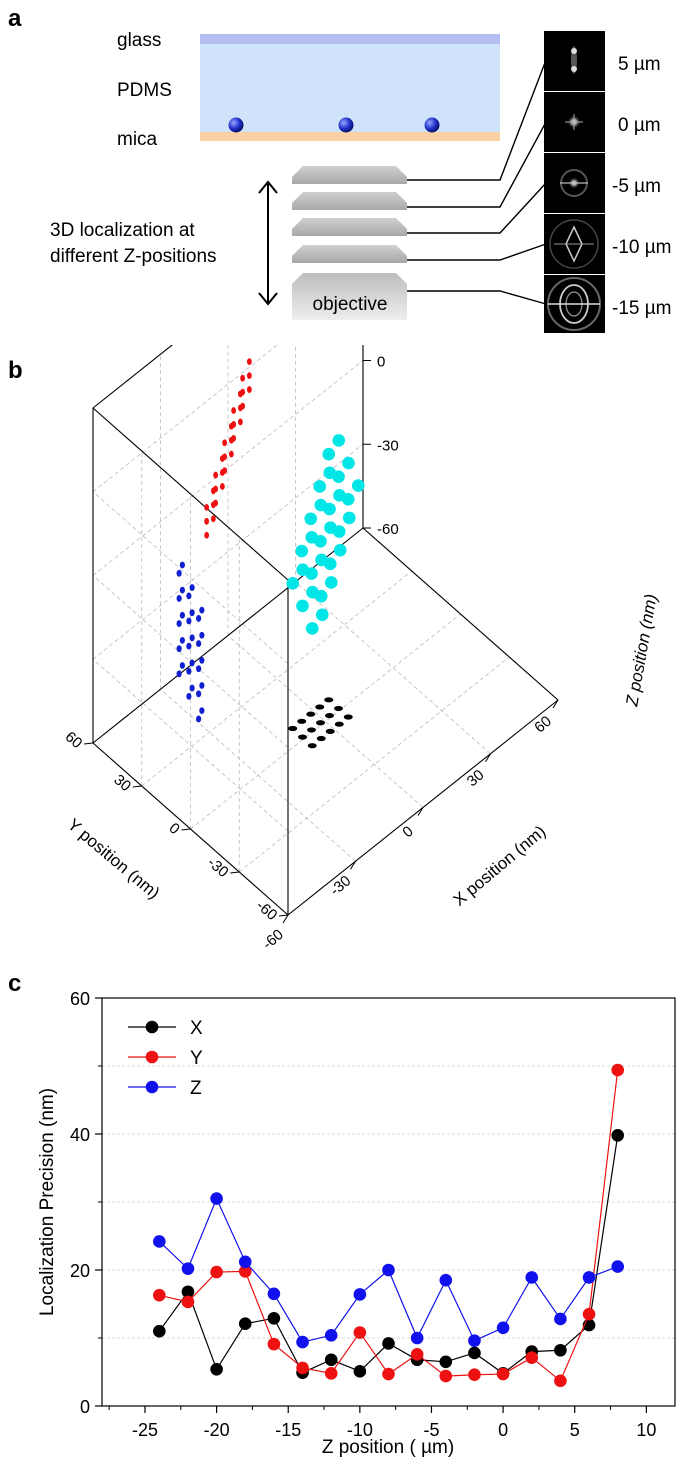 The height and width of the screenshot is (1462, 685). Describe the element at coordinates (575, 1430) in the screenshot. I see `x-tick-label: 5` at that location.